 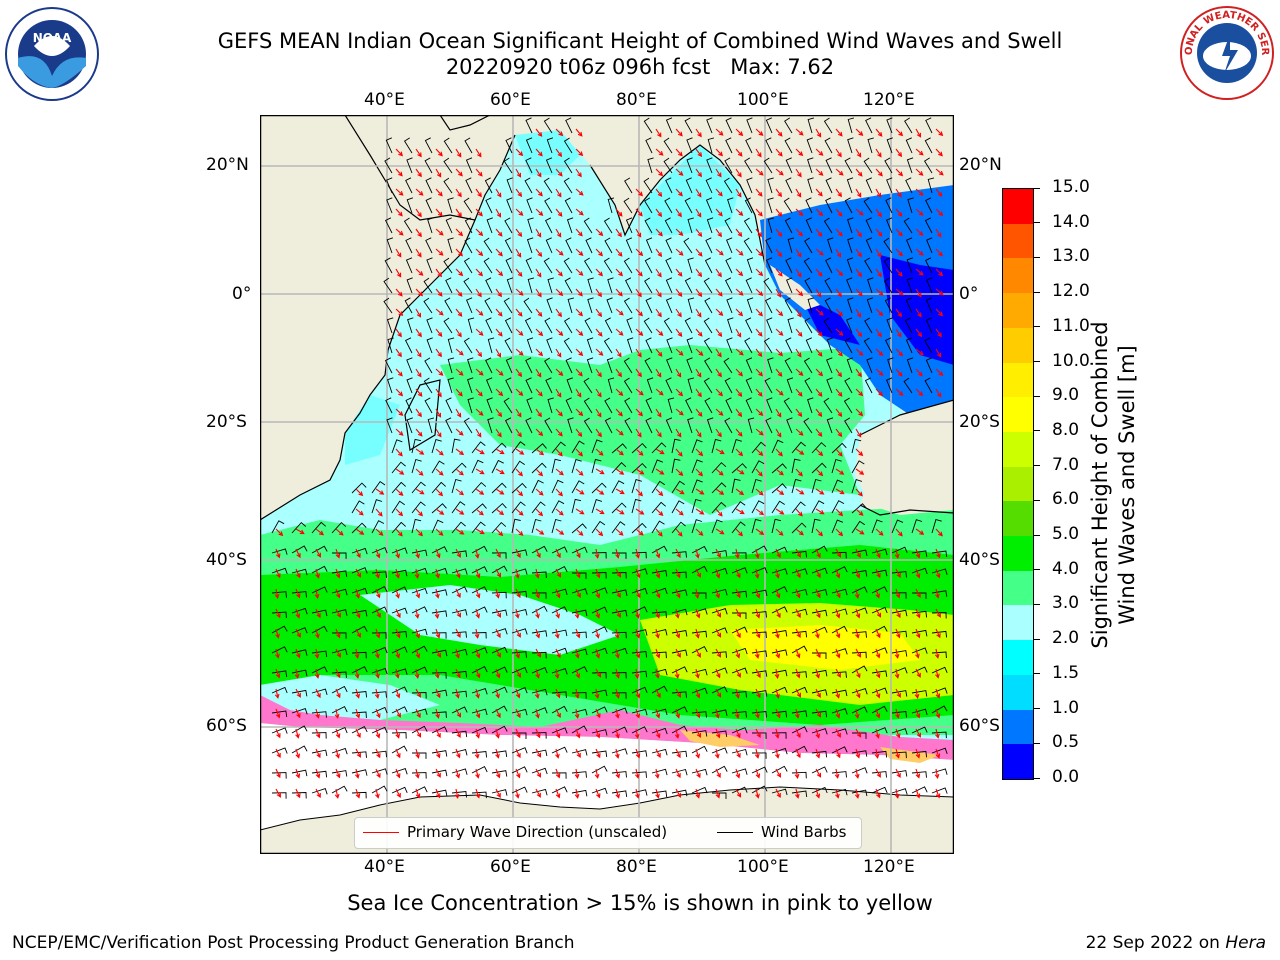 What do you see at coordinates (640, 67) in the screenshot?
I see `chart-subtitle: 20220920 t06z 096h fcst Max: 7.62` at bounding box center [640, 67].